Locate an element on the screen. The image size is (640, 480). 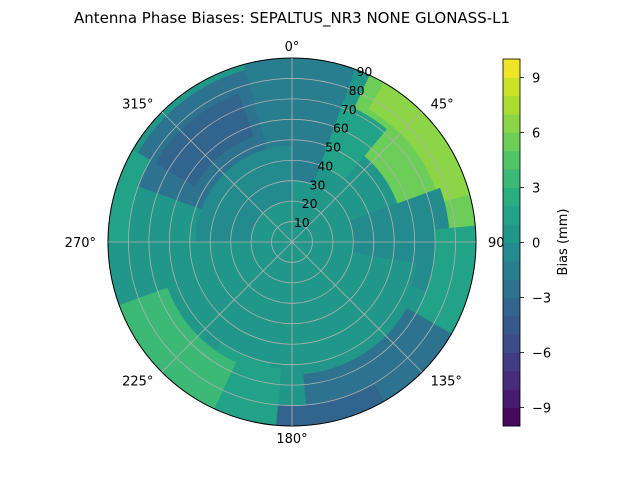
angular-tick-label: 135° is located at coordinates (446, 382).